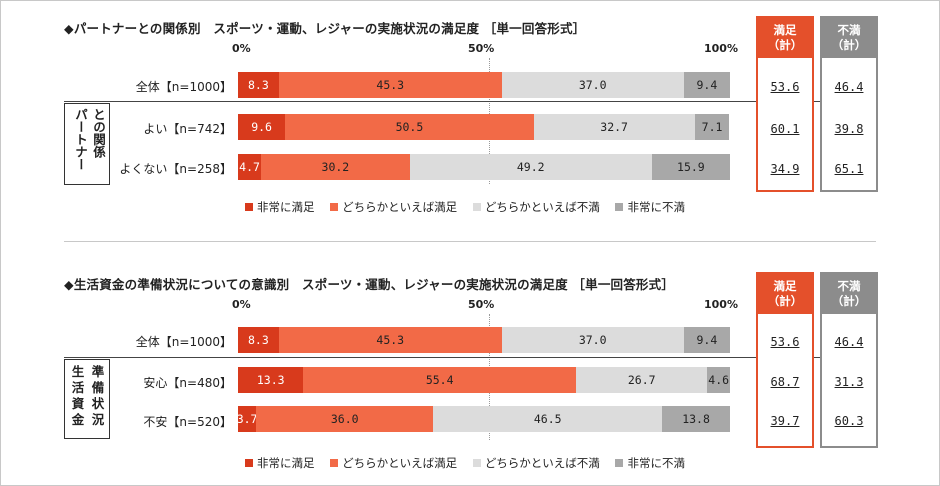 The image size is (940, 486). Describe the element at coordinates (696, 419) in the screenshot. I see `bar-very-dissatisfied: 13.8` at that location.